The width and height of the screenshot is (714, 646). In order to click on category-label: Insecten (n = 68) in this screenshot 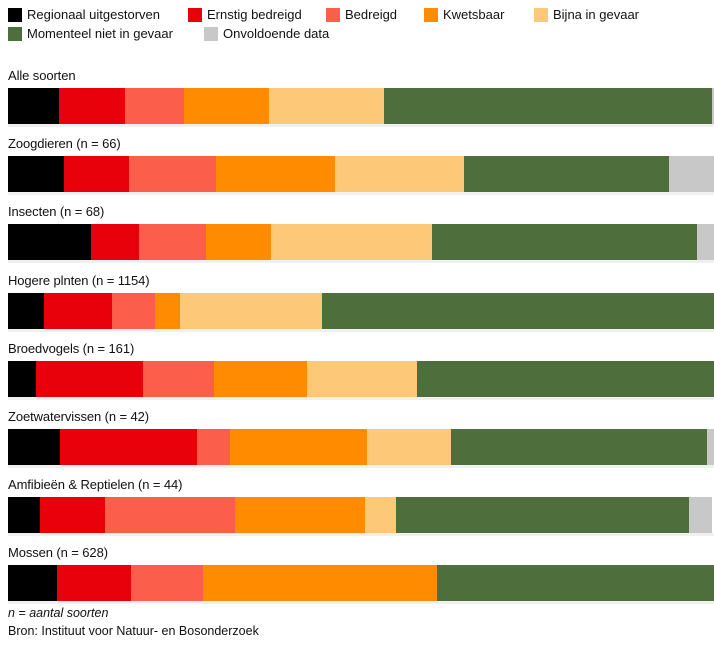, I will do `click(56, 212)`.